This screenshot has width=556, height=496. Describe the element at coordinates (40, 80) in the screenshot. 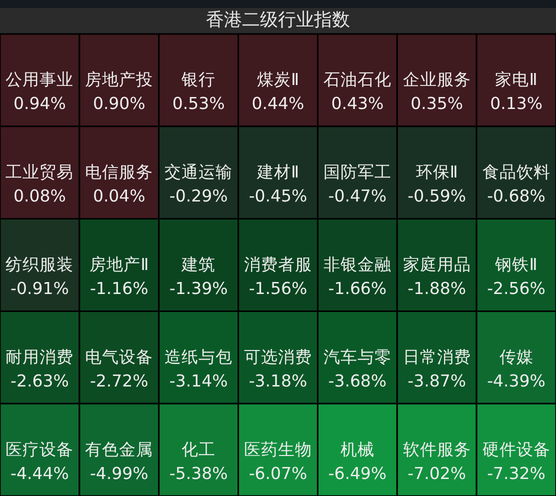

I see `category-label: 公用事业` at that location.